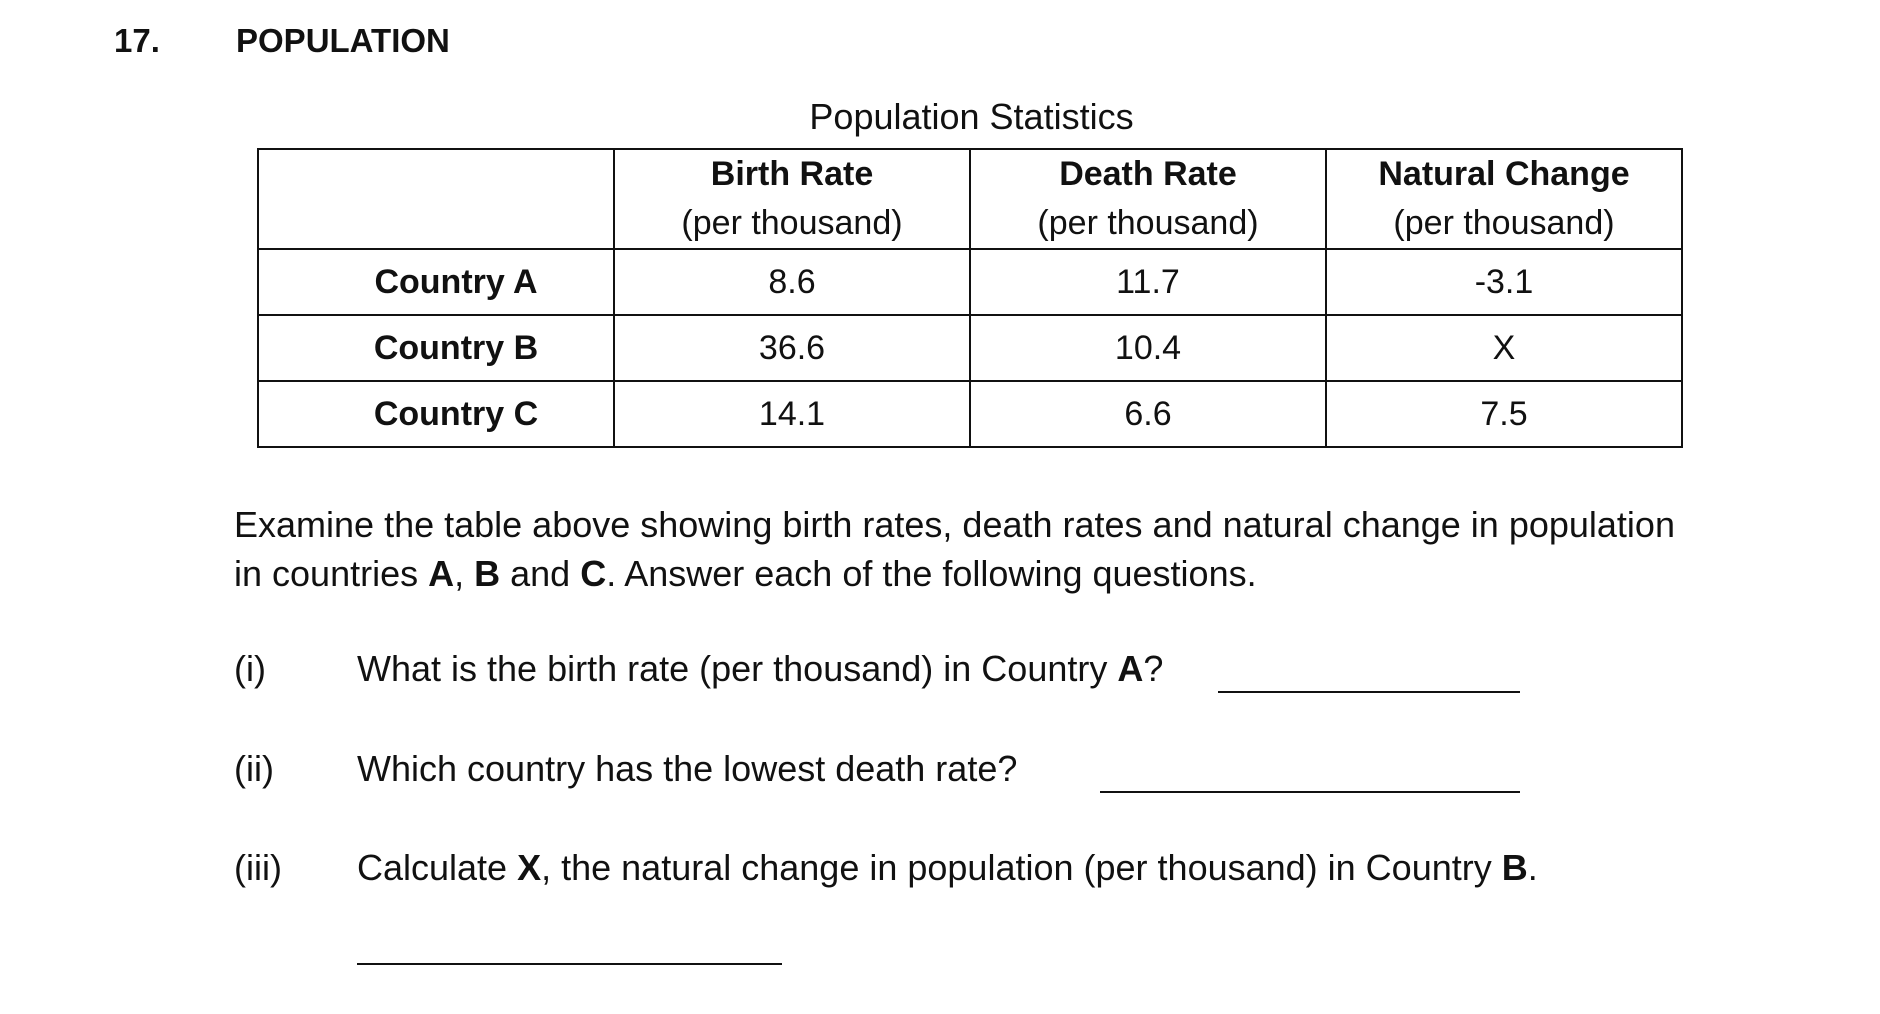  Describe the element at coordinates (569, 964) in the screenshot. I see `answer-line-iii` at that location.